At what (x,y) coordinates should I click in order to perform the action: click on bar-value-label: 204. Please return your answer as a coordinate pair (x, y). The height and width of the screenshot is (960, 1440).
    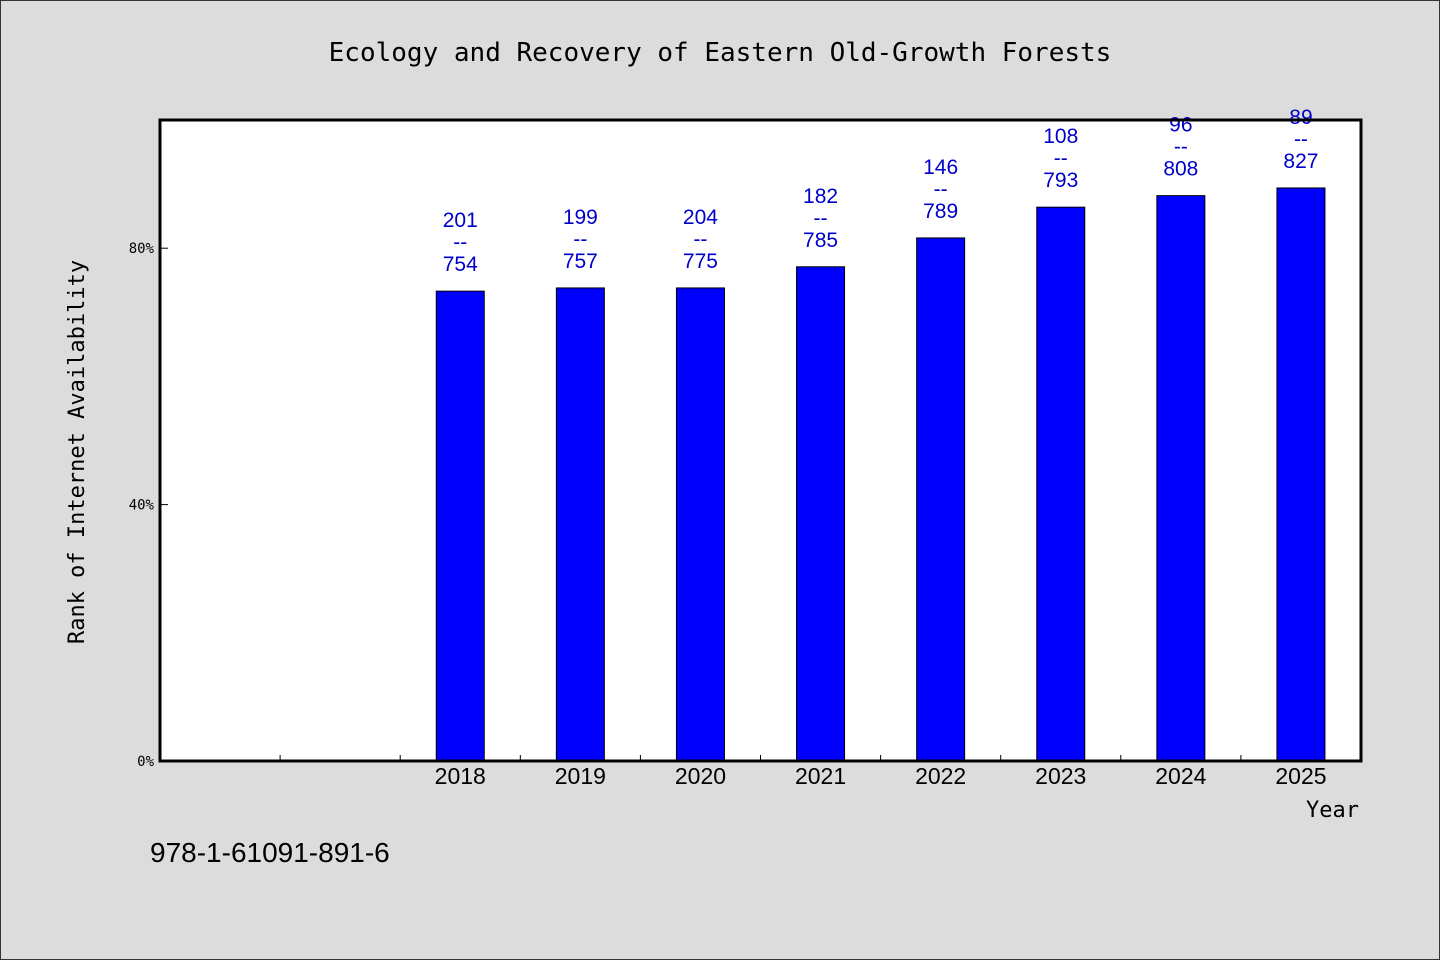
    Looking at the image, I should click on (700, 217).